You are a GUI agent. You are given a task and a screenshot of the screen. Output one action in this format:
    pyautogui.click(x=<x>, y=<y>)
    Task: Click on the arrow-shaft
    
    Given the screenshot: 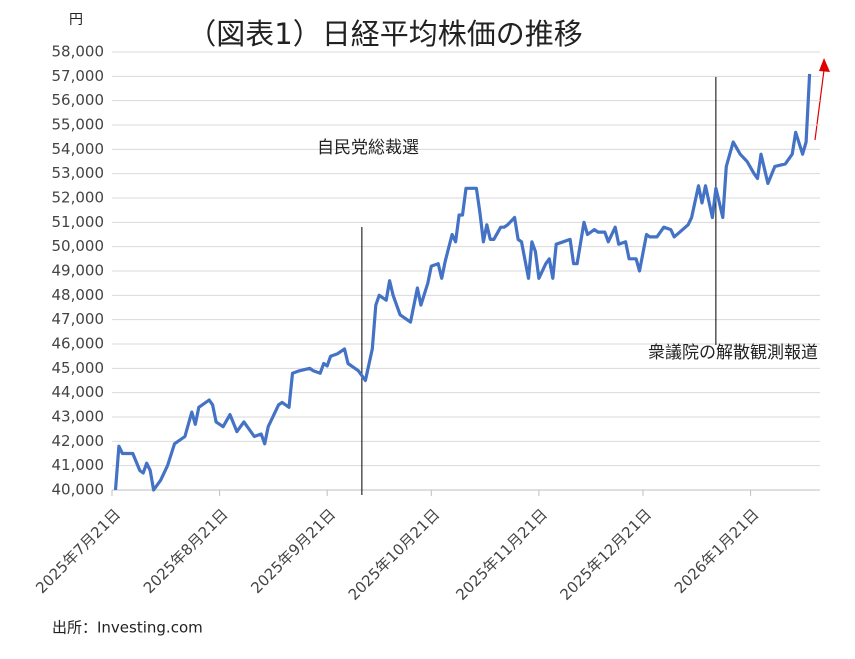 What is the action you would take?
    pyautogui.click(x=819, y=105)
    